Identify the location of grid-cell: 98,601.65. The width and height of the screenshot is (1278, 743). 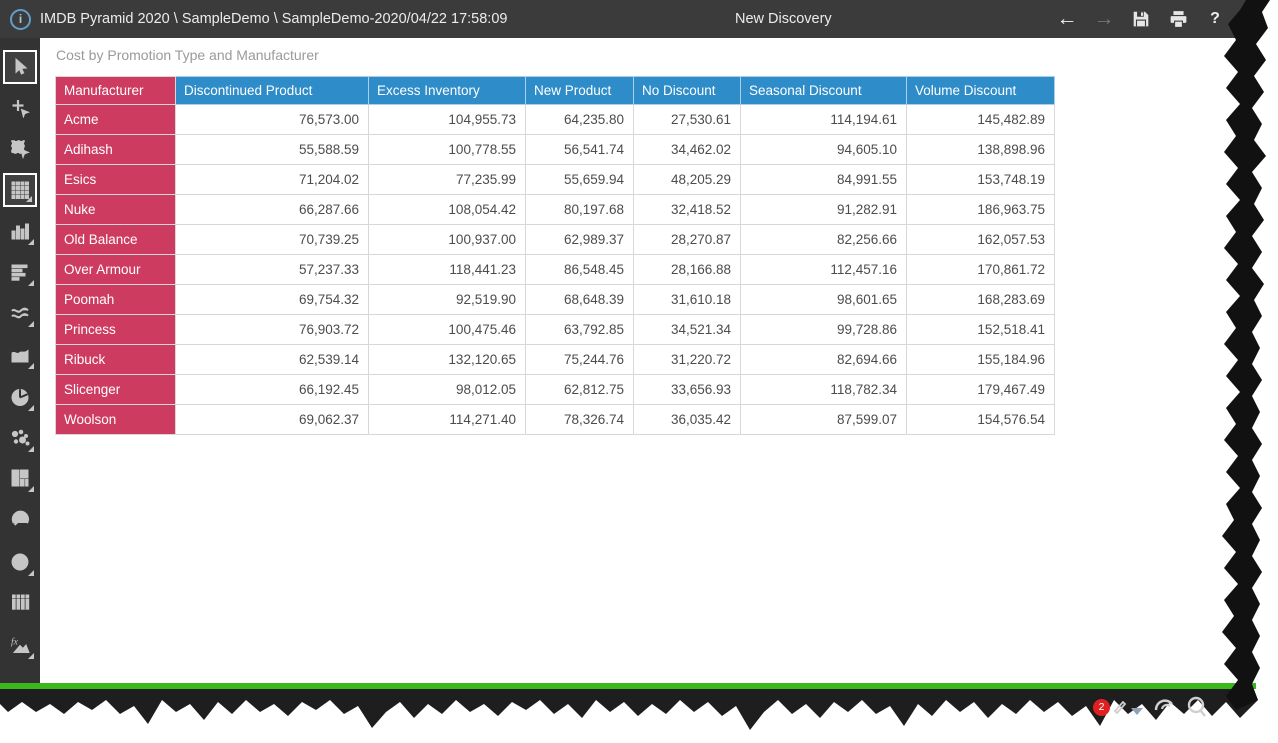
(823, 299).